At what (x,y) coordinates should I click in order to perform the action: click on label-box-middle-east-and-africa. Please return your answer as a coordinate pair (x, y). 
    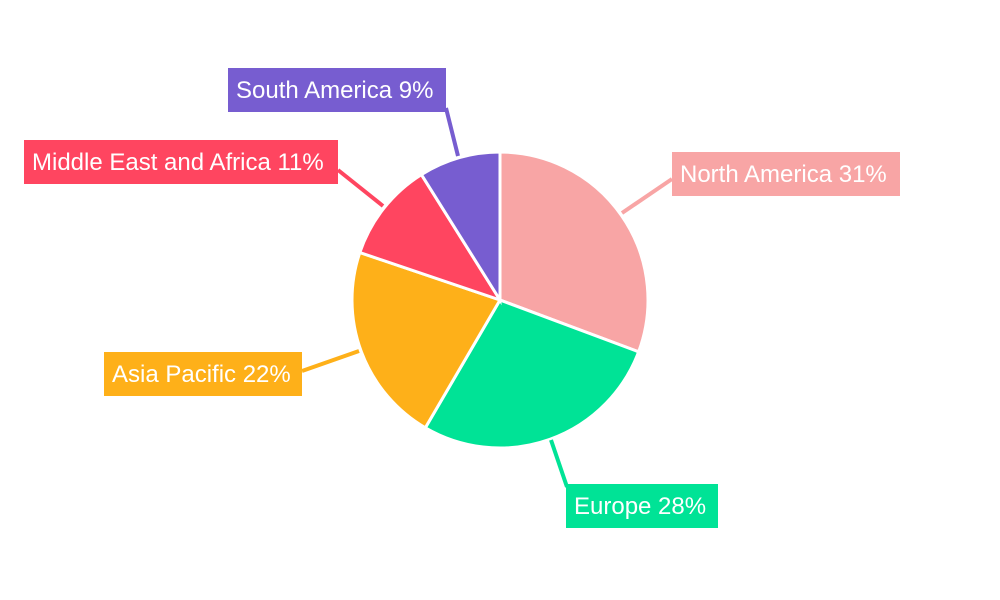
    Looking at the image, I should click on (181, 162).